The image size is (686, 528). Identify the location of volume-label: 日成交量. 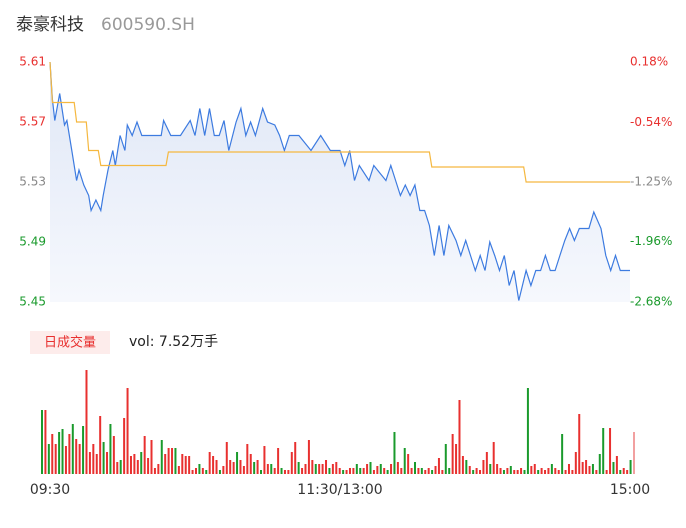
(70, 343).